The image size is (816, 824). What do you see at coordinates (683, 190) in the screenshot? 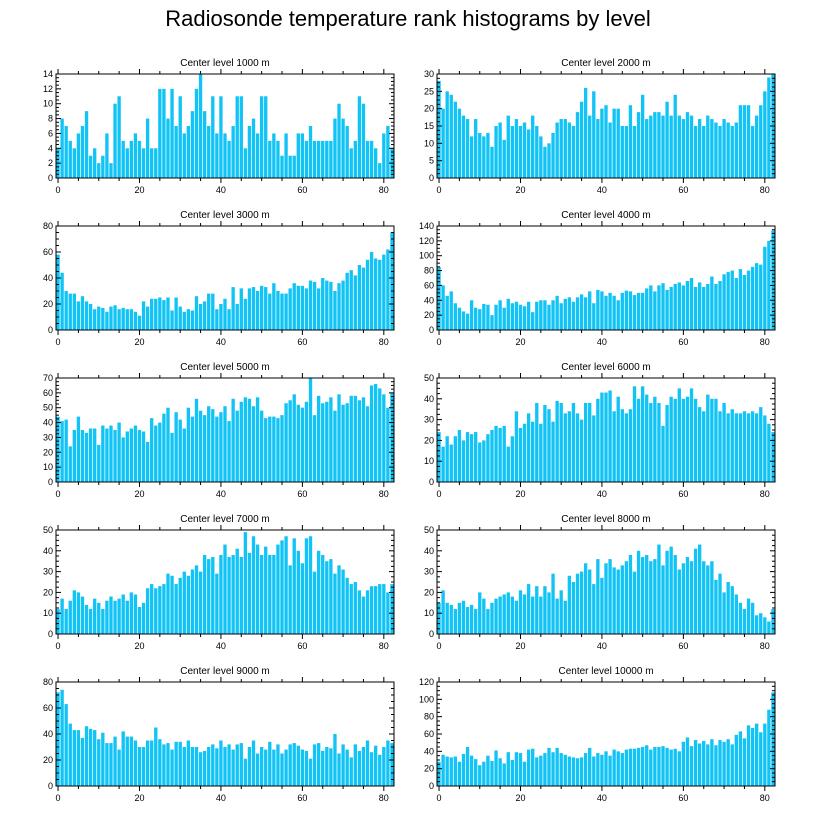
I see `x-tick-label: 60` at bounding box center [683, 190].